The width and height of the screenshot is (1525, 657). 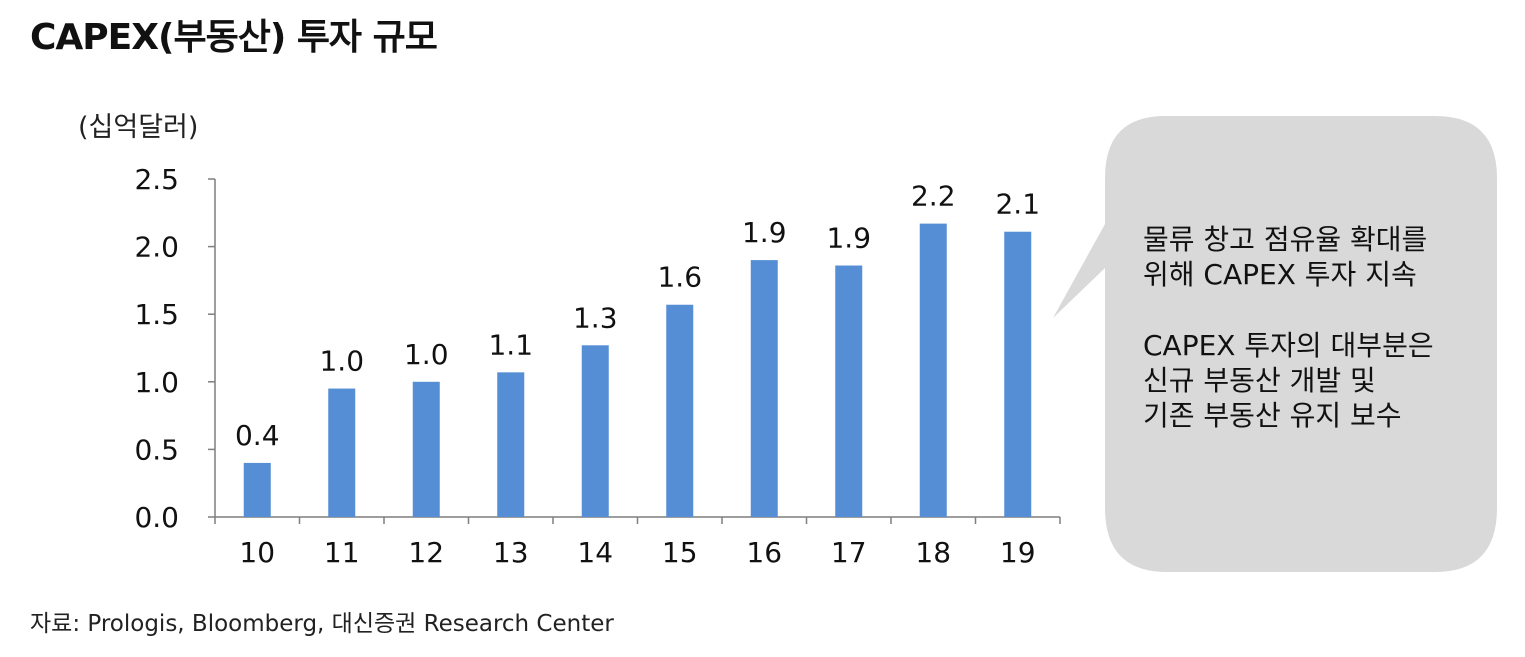 I want to click on data-label: 1.3, so click(x=595, y=317).